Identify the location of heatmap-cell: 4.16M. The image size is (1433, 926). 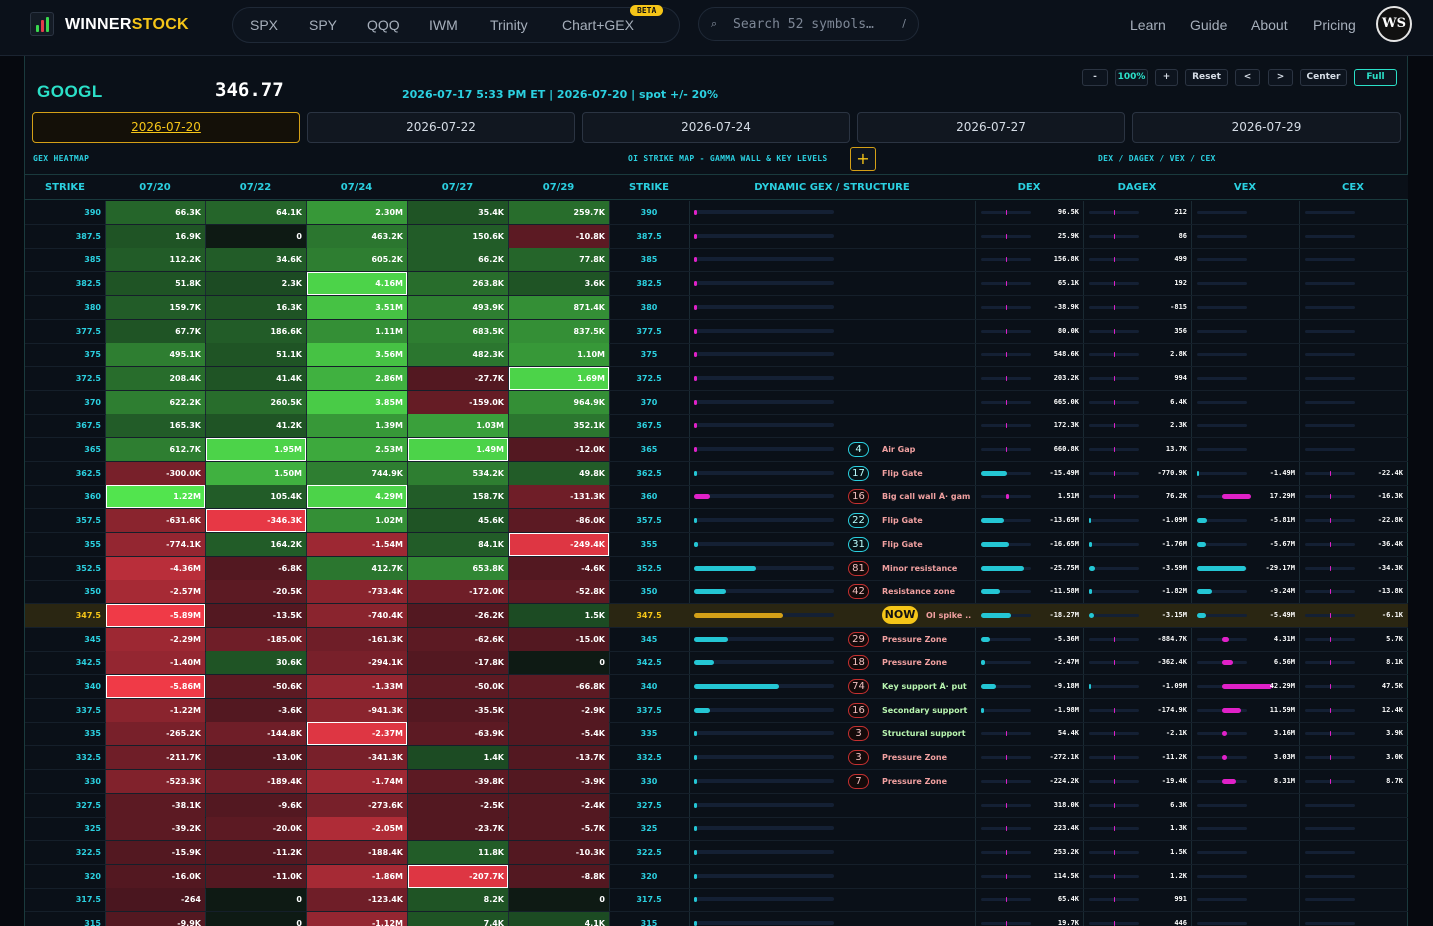
(357, 283).